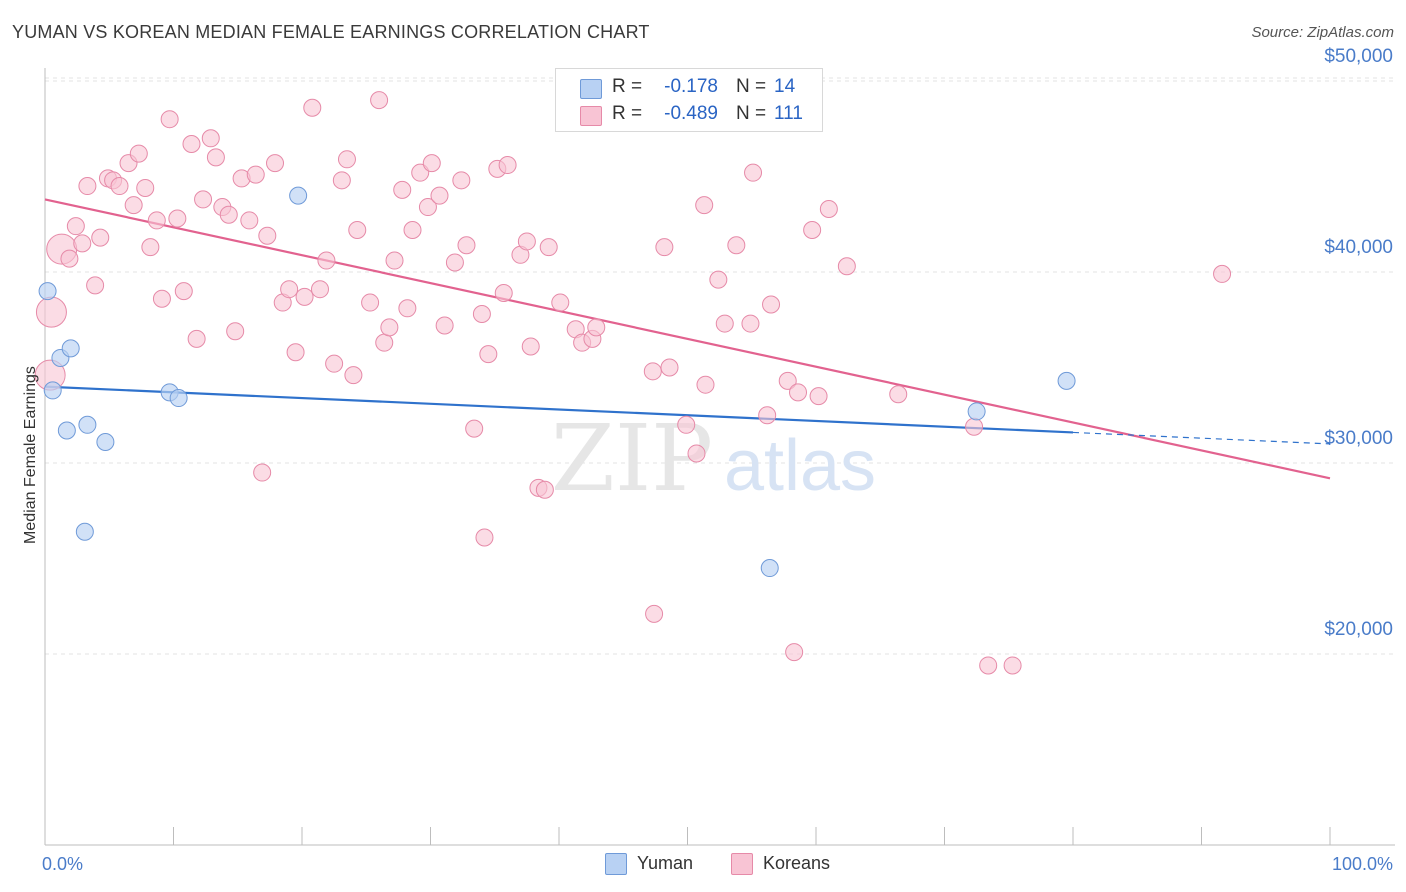 The image size is (1406, 892). What do you see at coordinates (1358, 629) in the screenshot?
I see `y-tick-label: $20,000` at bounding box center [1358, 629].